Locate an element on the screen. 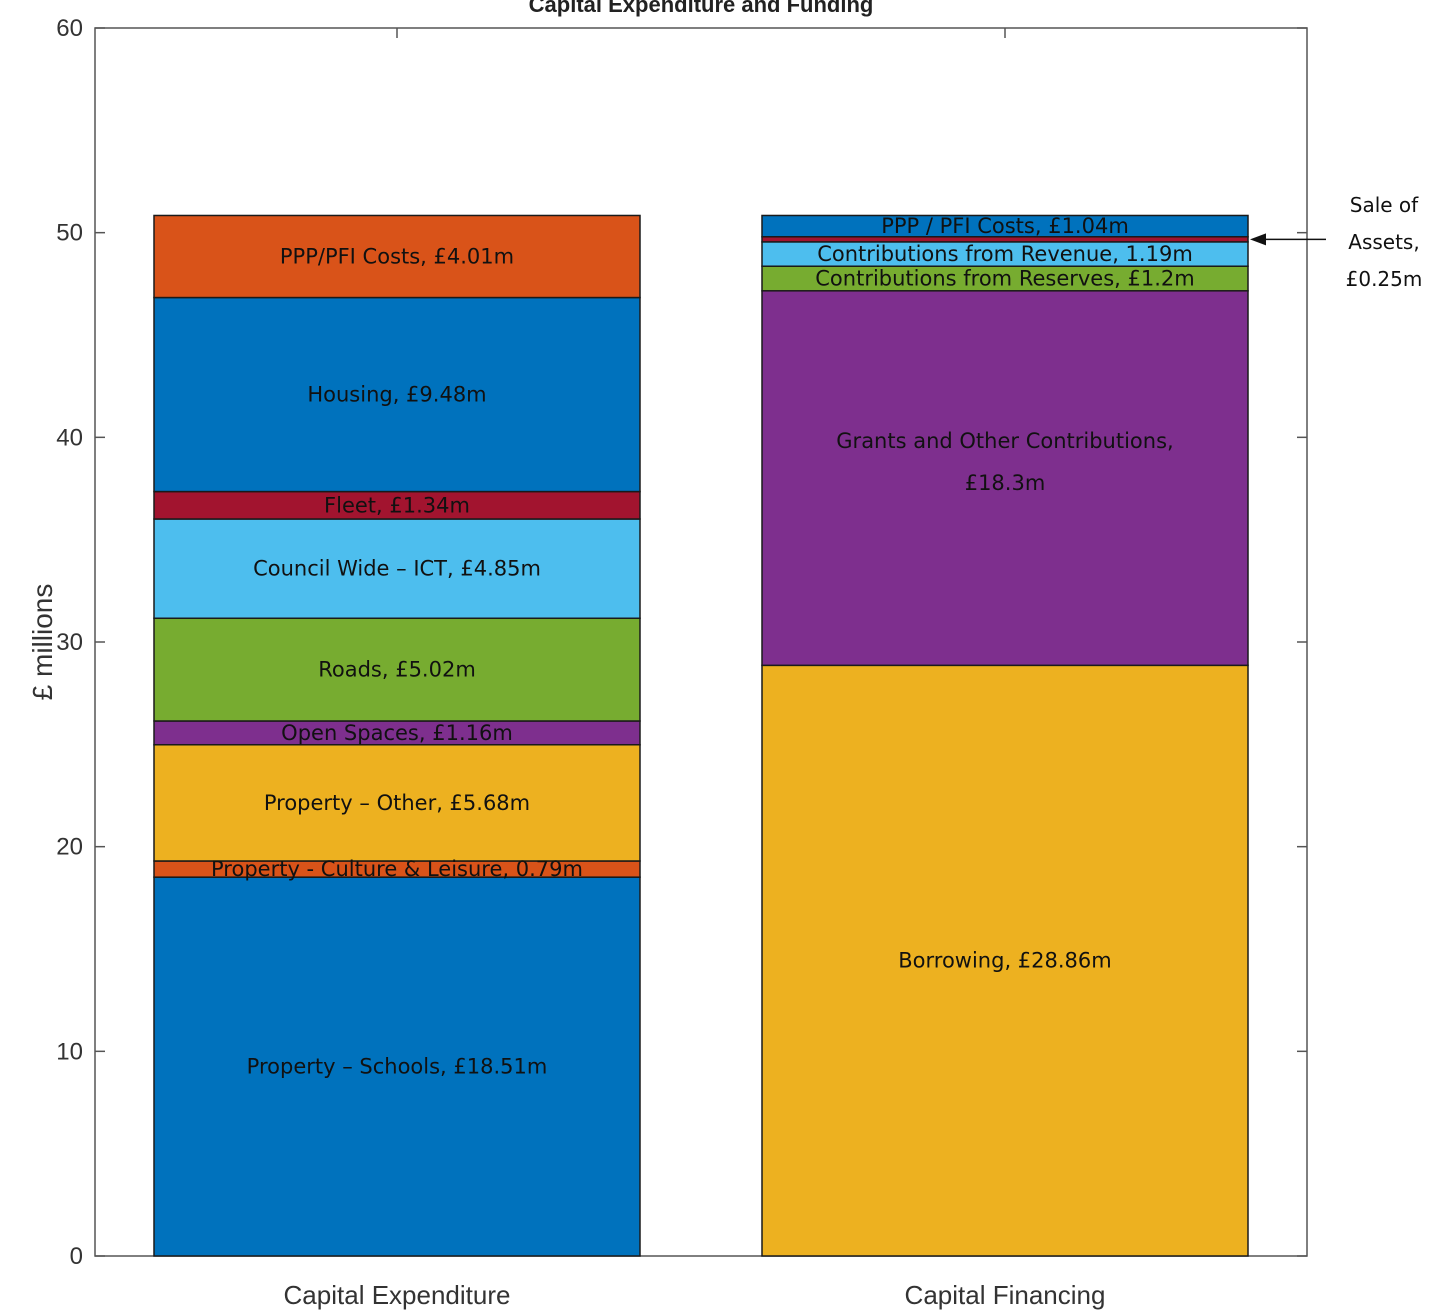  bar-segment-ppp-pfi-costs-4-01m is located at coordinates (397, 256).